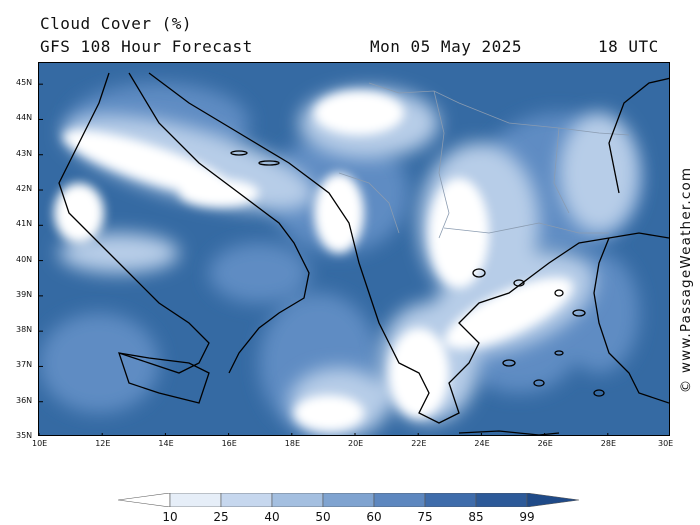 The width and height of the screenshot is (700, 525). I want to click on colorbar-label: 50, so click(323, 517).